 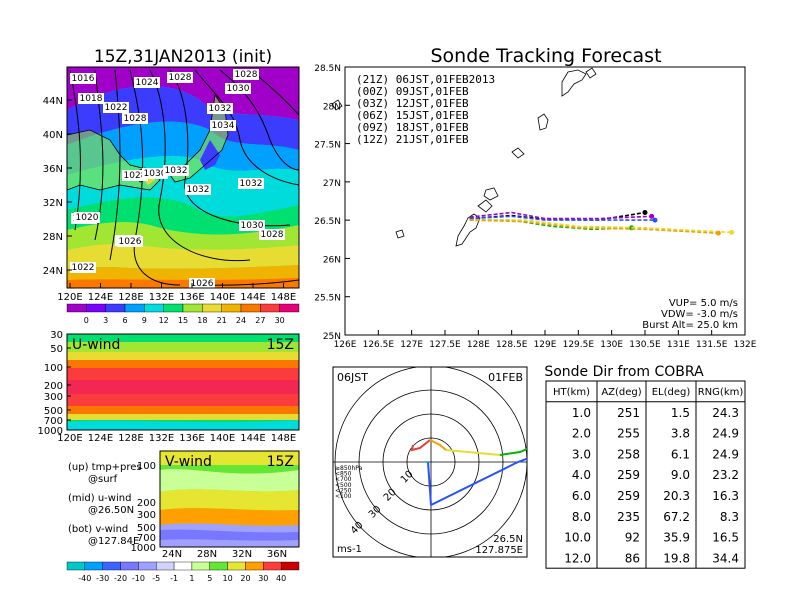 What do you see at coordinates (260, 320) in the screenshot?
I see `colorbar-tick-label: 27` at bounding box center [260, 320].